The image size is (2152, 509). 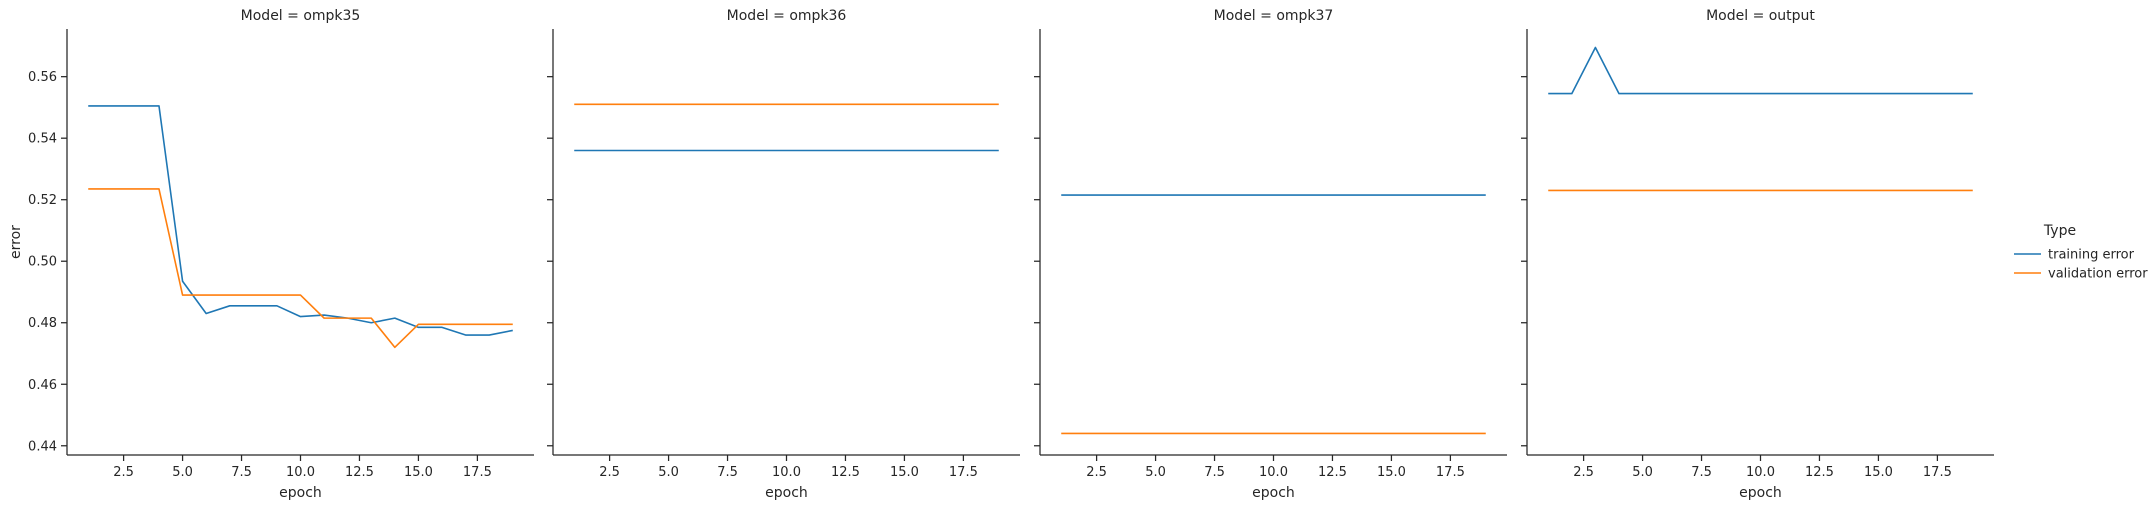 I want to click on panel-title: Model = output, so click(x=1760, y=16).